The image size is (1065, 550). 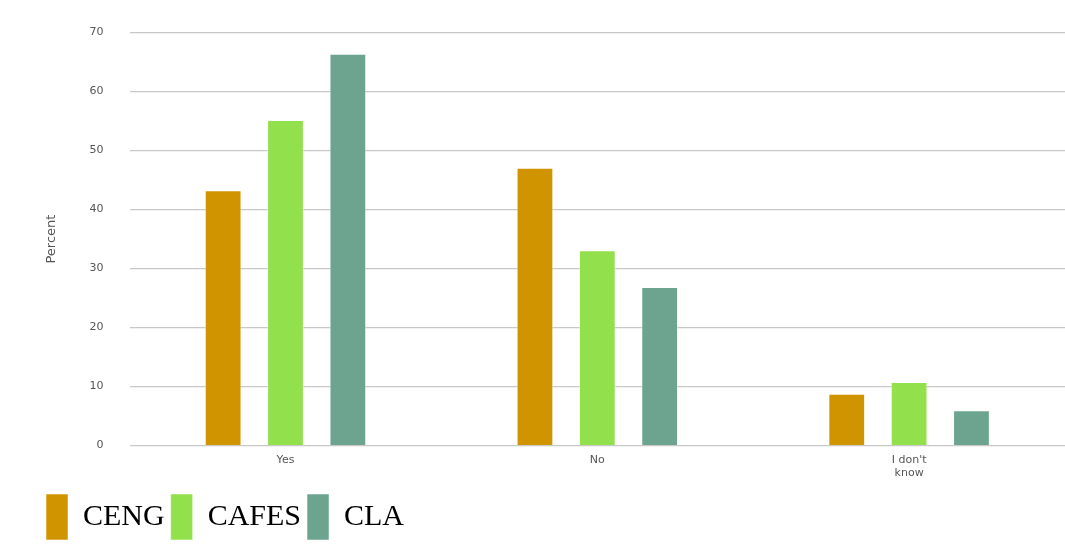 I want to click on y-axis-title: Percent, so click(x=51, y=239).